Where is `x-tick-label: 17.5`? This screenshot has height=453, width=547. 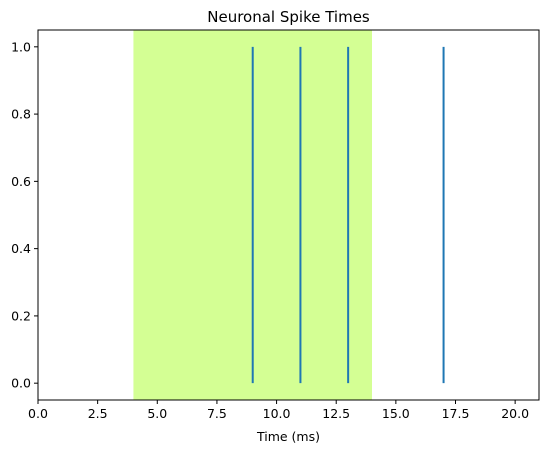
x-tick-label: 17.5 is located at coordinates (456, 413).